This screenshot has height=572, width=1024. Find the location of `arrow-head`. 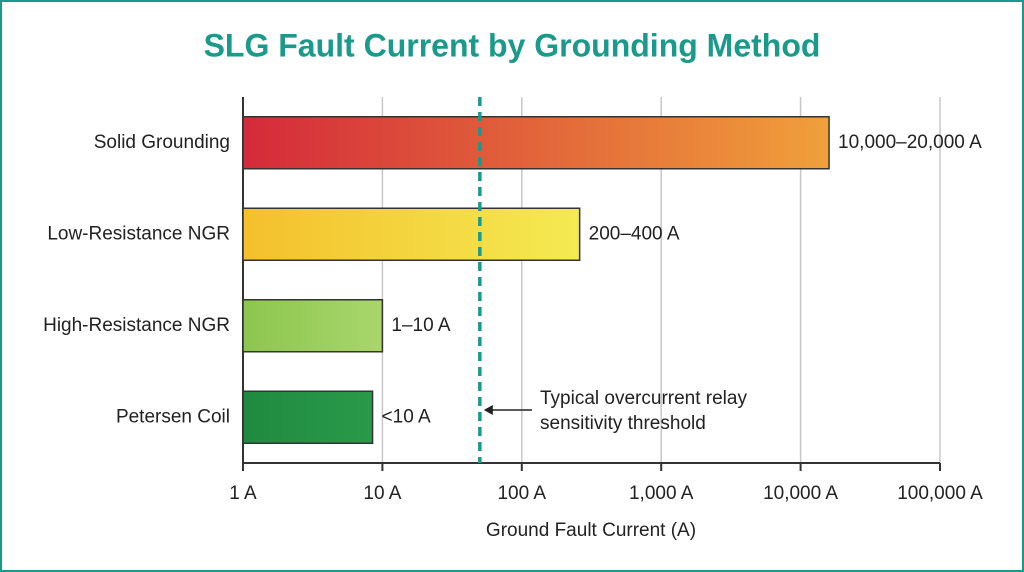

arrow-head is located at coordinates (488, 410).